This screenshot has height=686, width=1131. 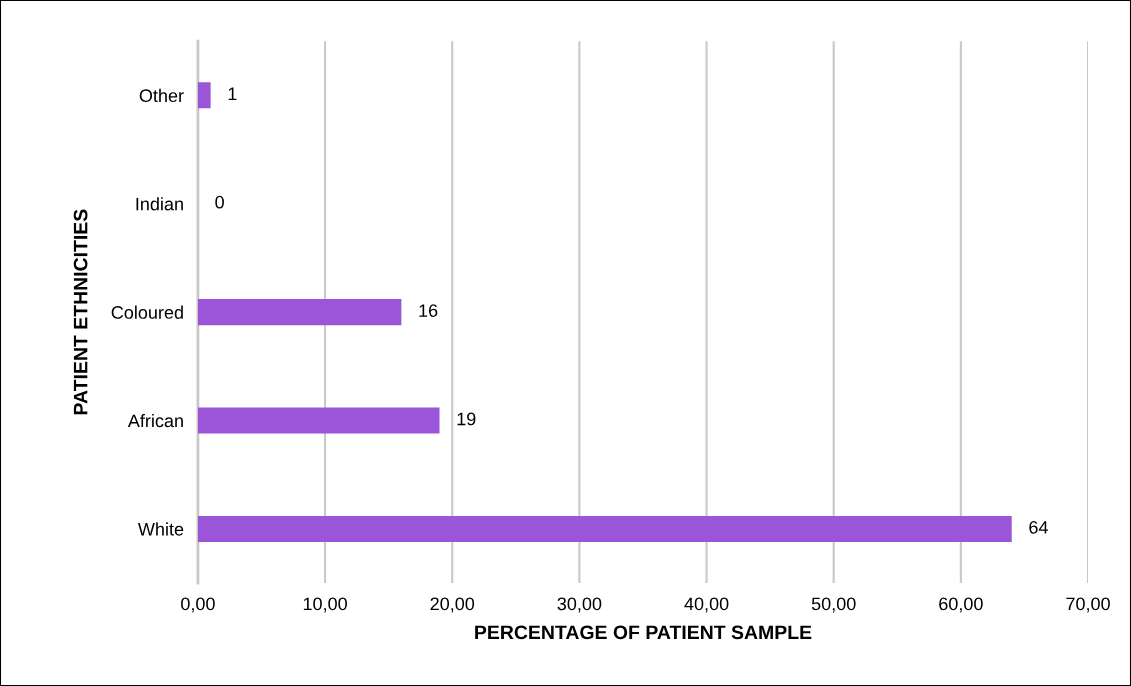 I want to click on y-tick-label: Indian, so click(x=159, y=204).